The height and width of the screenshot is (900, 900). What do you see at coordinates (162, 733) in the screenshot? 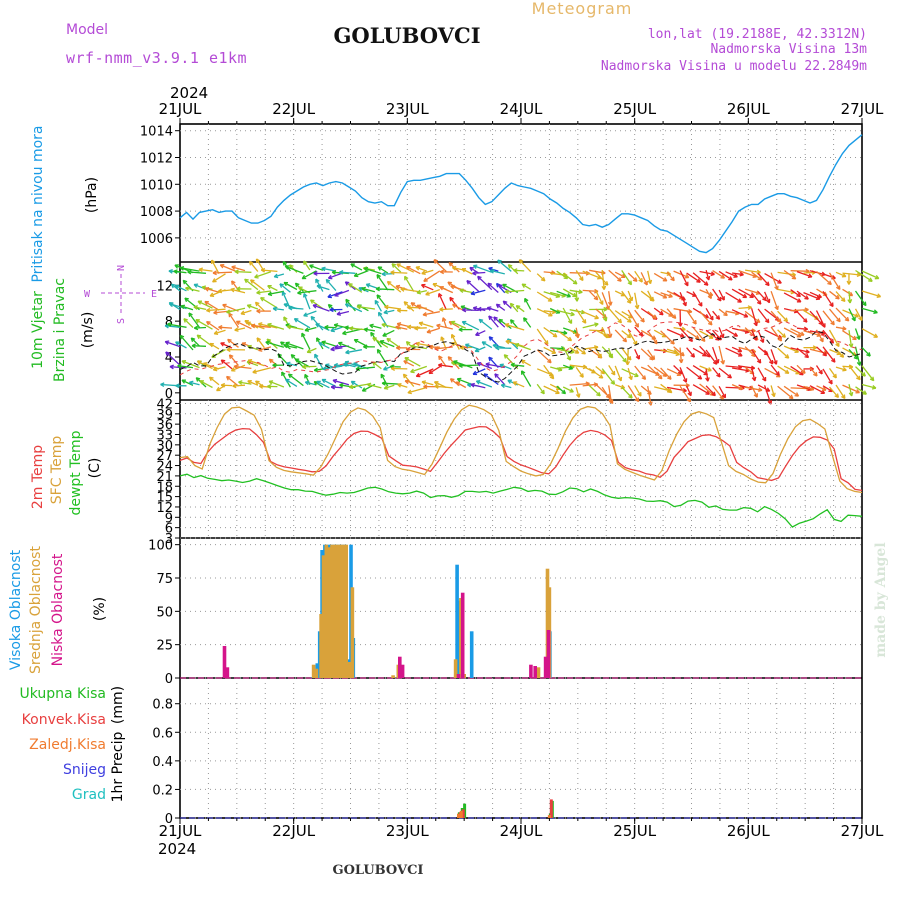
I see `y-tick-label: 0.6` at bounding box center [162, 733].